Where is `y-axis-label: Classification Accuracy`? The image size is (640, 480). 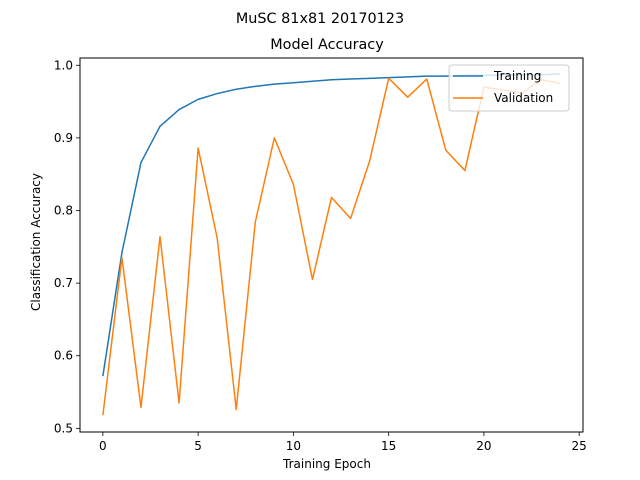
y-axis-label: Classification Accuracy is located at coordinates (36, 242).